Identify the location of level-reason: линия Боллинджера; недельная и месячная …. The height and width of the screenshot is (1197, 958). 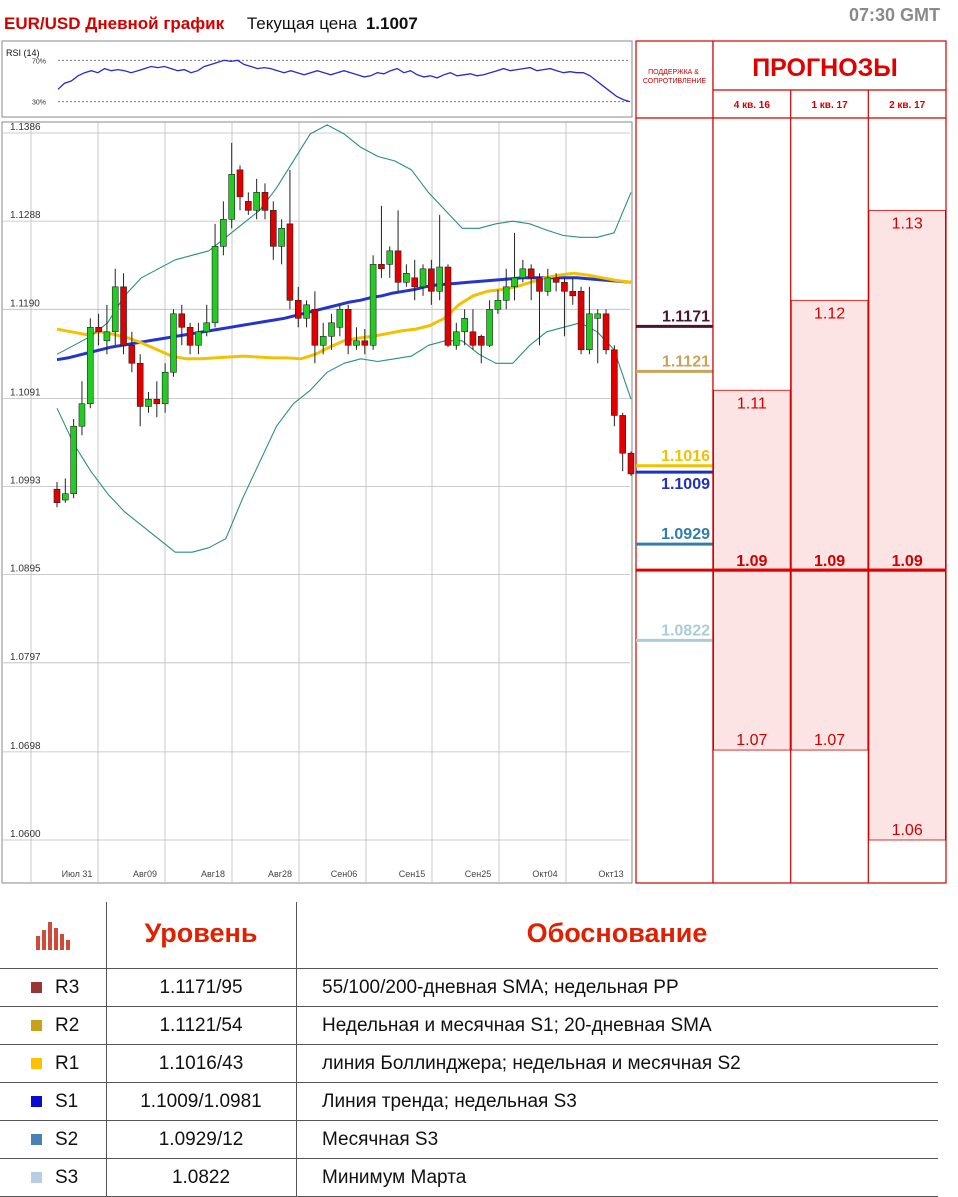
(531, 1063).